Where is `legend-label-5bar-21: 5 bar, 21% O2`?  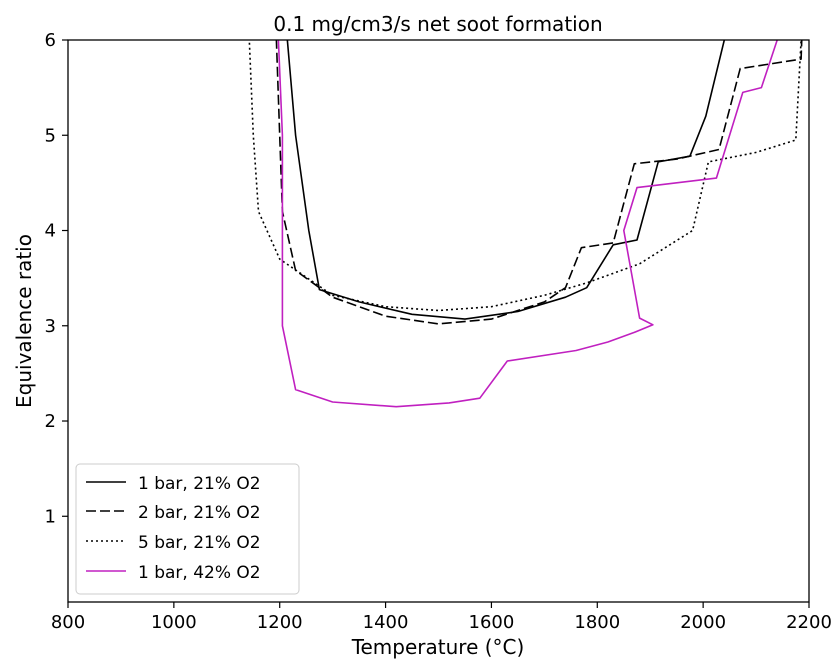
legend-label-5bar-21: 5 bar, 21% O2 is located at coordinates (199, 543).